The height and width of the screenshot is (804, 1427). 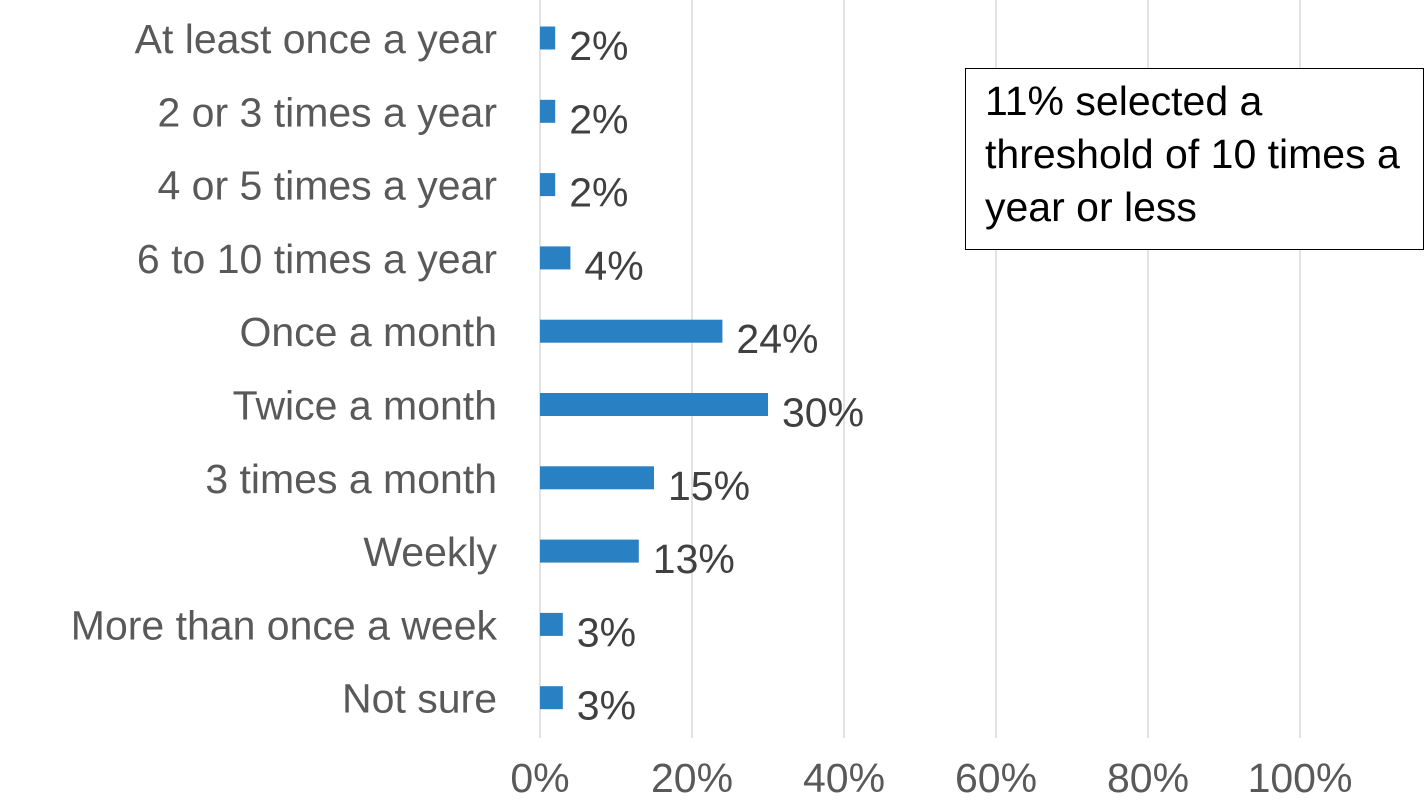 I want to click on data-label: 4%, so click(x=613, y=266).